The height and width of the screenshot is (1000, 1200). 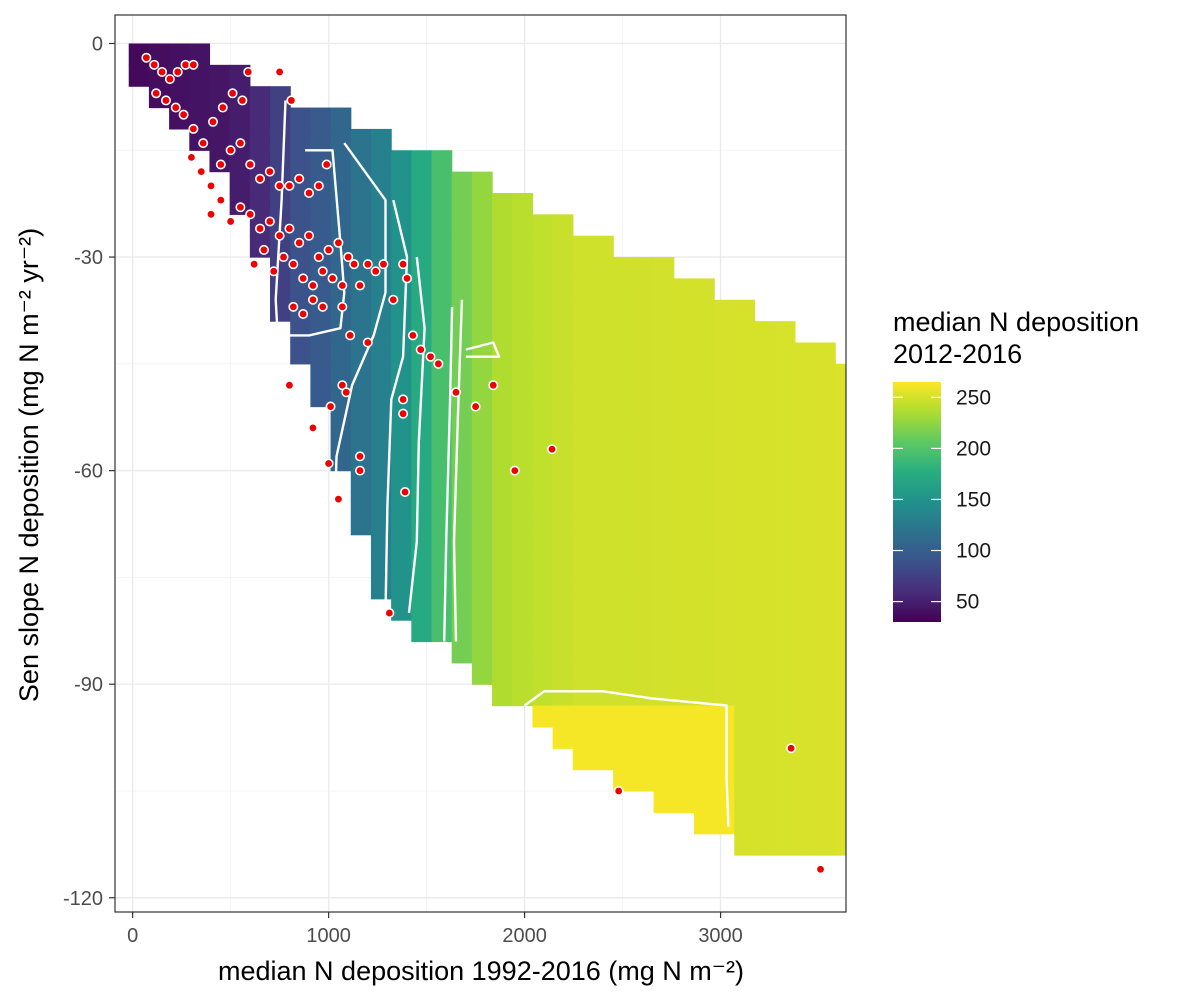 What do you see at coordinates (88, 472) in the screenshot?
I see `y-tick-label: -60` at bounding box center [88, 472].